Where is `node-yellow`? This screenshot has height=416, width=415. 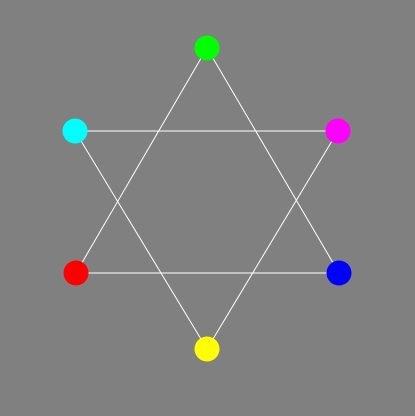 node-yellow is located at coordinates (207, 349).